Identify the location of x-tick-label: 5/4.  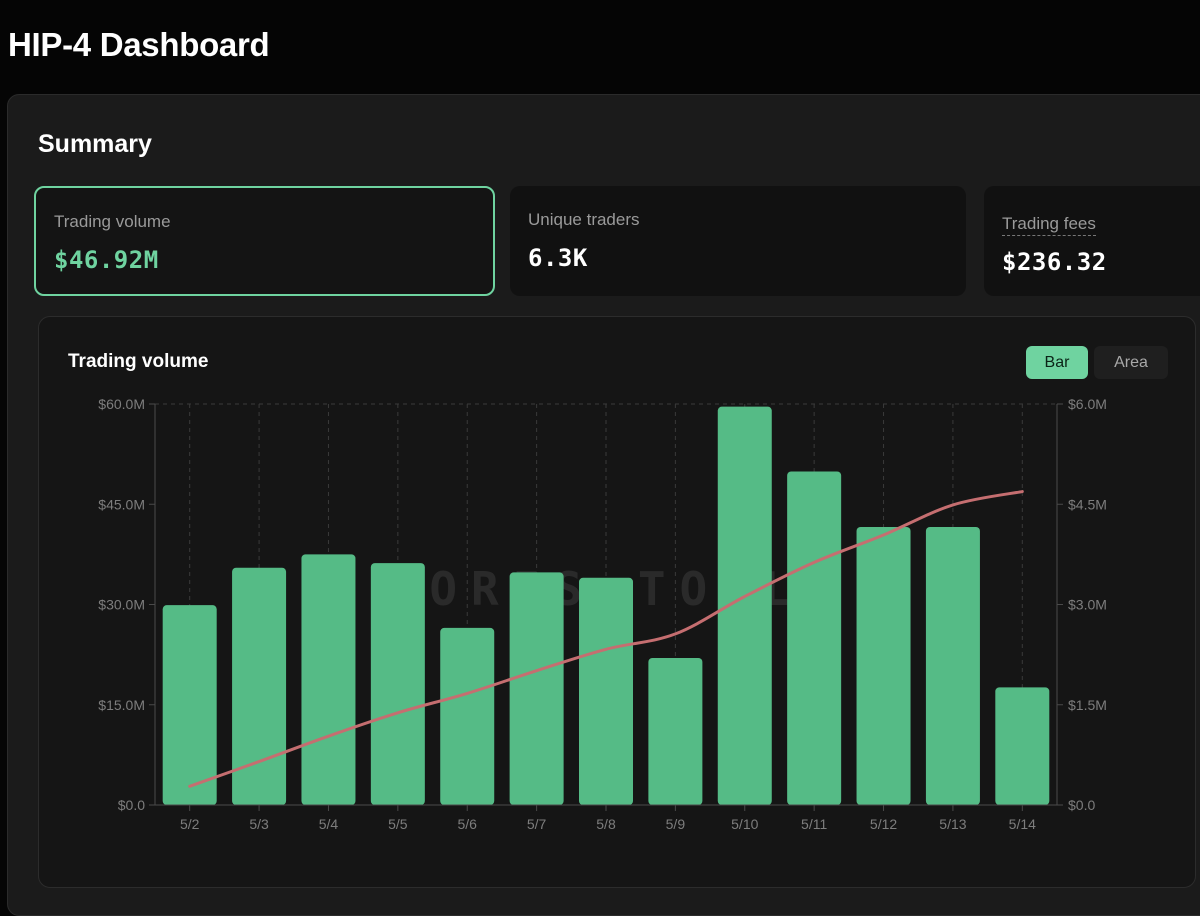
(329, 824).